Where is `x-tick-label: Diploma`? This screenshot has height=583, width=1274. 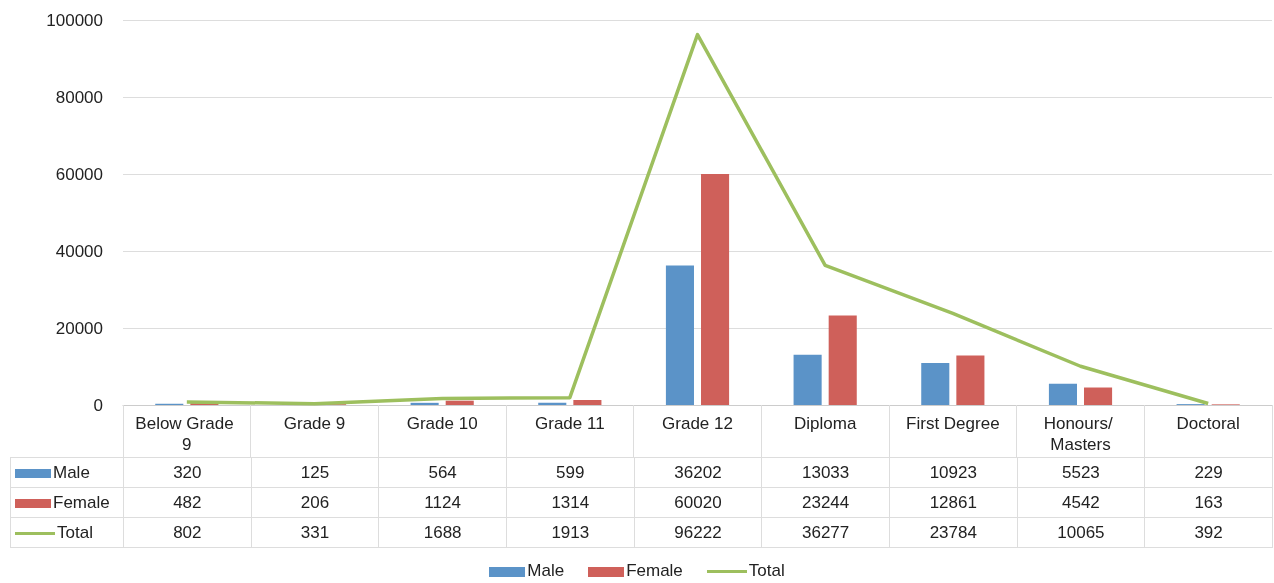 x-tick-label: Diploma is located at coordinates (825, 423).